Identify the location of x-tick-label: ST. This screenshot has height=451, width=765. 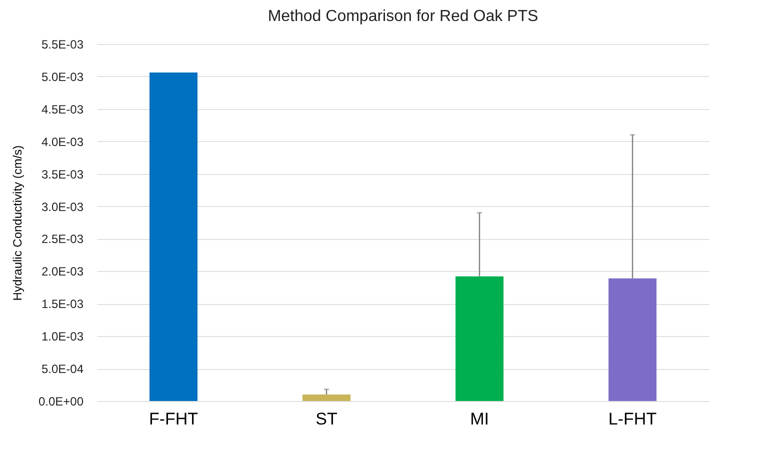
(327, 419).